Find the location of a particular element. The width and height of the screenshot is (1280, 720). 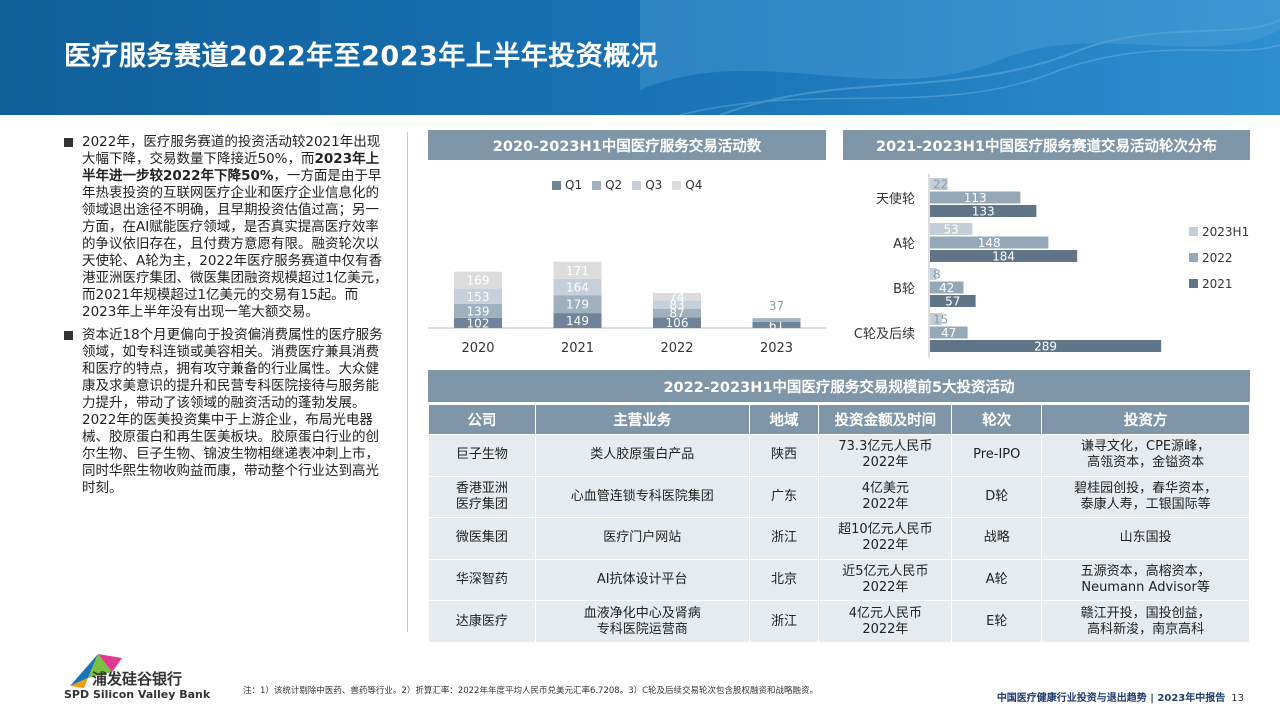

bank-logo-cn: 浦发硅谷银行 is located at coordinates (137, 679).